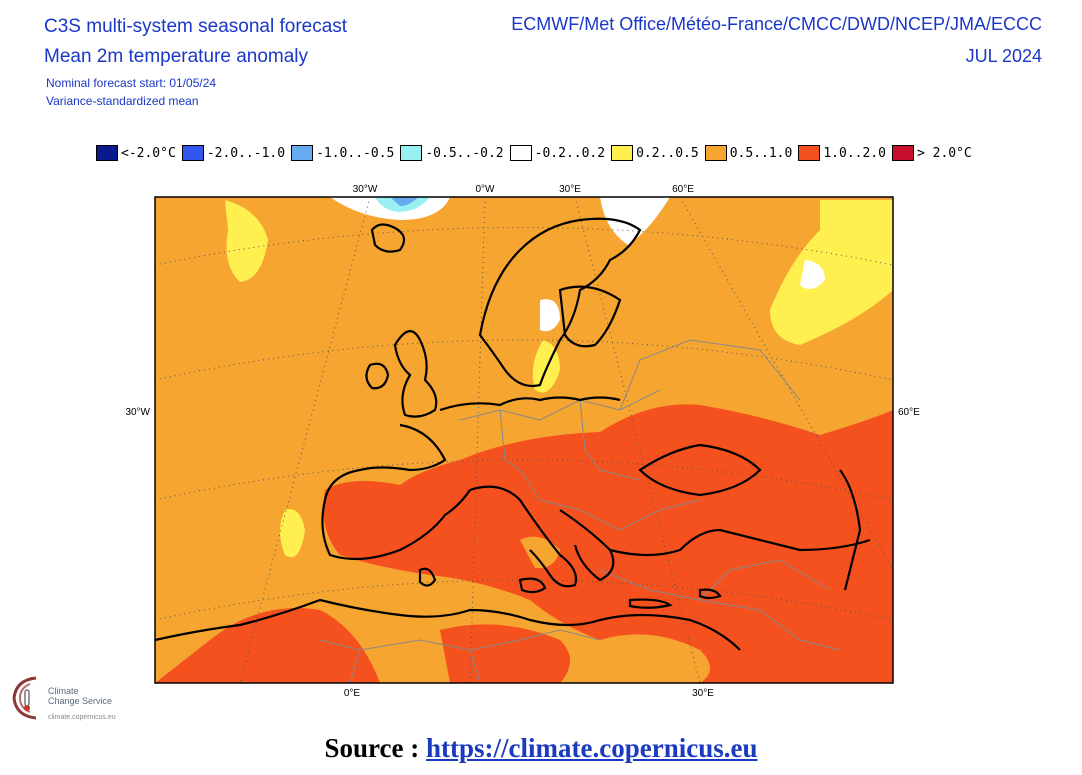 The width and height of the screenshot is (1082, 775). I want to click on lon-label-bottom-0e: 0°E, so click(352, 693).